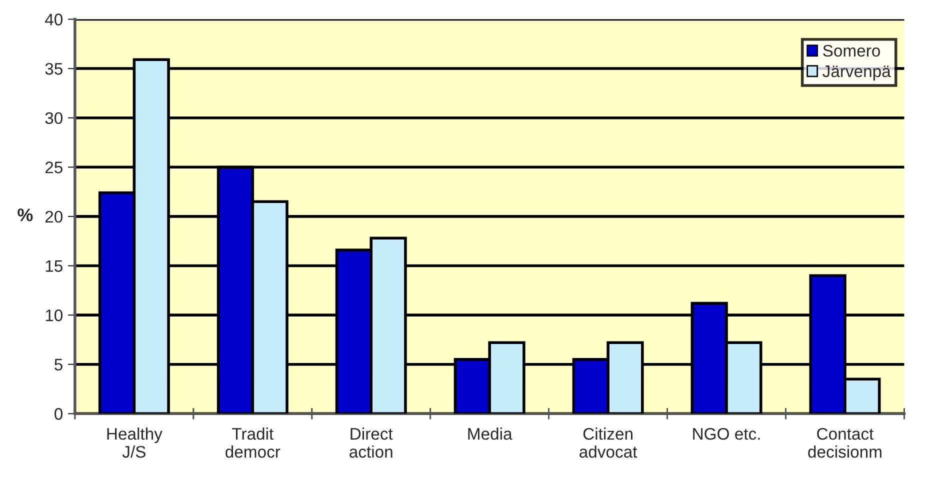 The image size is (937, 481). Describe the element at coordinates (726, 434) in the screenshot. I see `x-tick-label: NGO etc.` at that location.